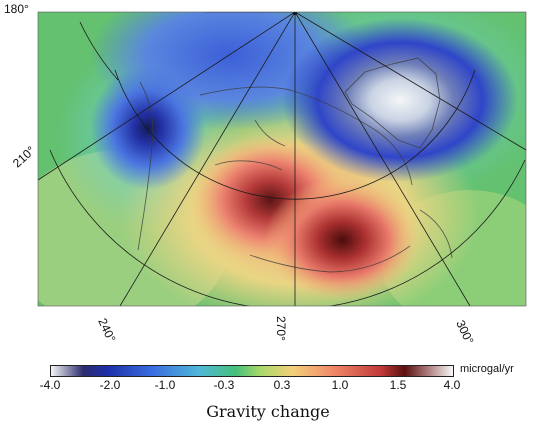 Image resolution: width=536 pixels, height=426 pixels. What do you see at coordinates (224, 385) in the screenshot?
I see `colorbar-tick: -0.3` at bounding box center [224, 385].